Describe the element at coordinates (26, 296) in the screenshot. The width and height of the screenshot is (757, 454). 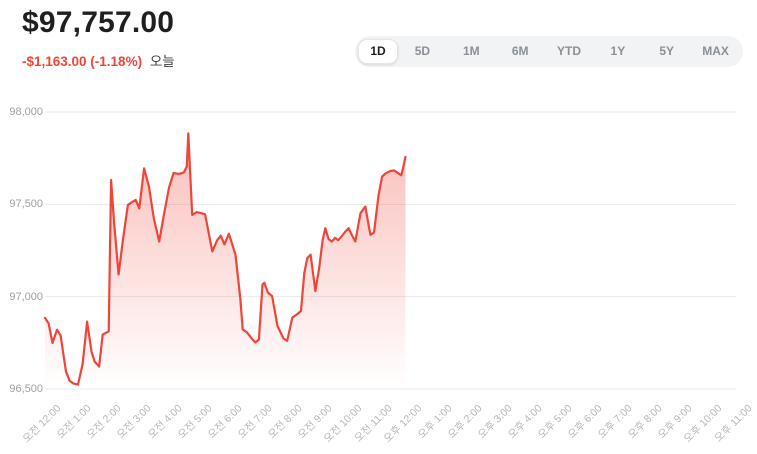
I see `y-tick-label: 97,000` at that location.